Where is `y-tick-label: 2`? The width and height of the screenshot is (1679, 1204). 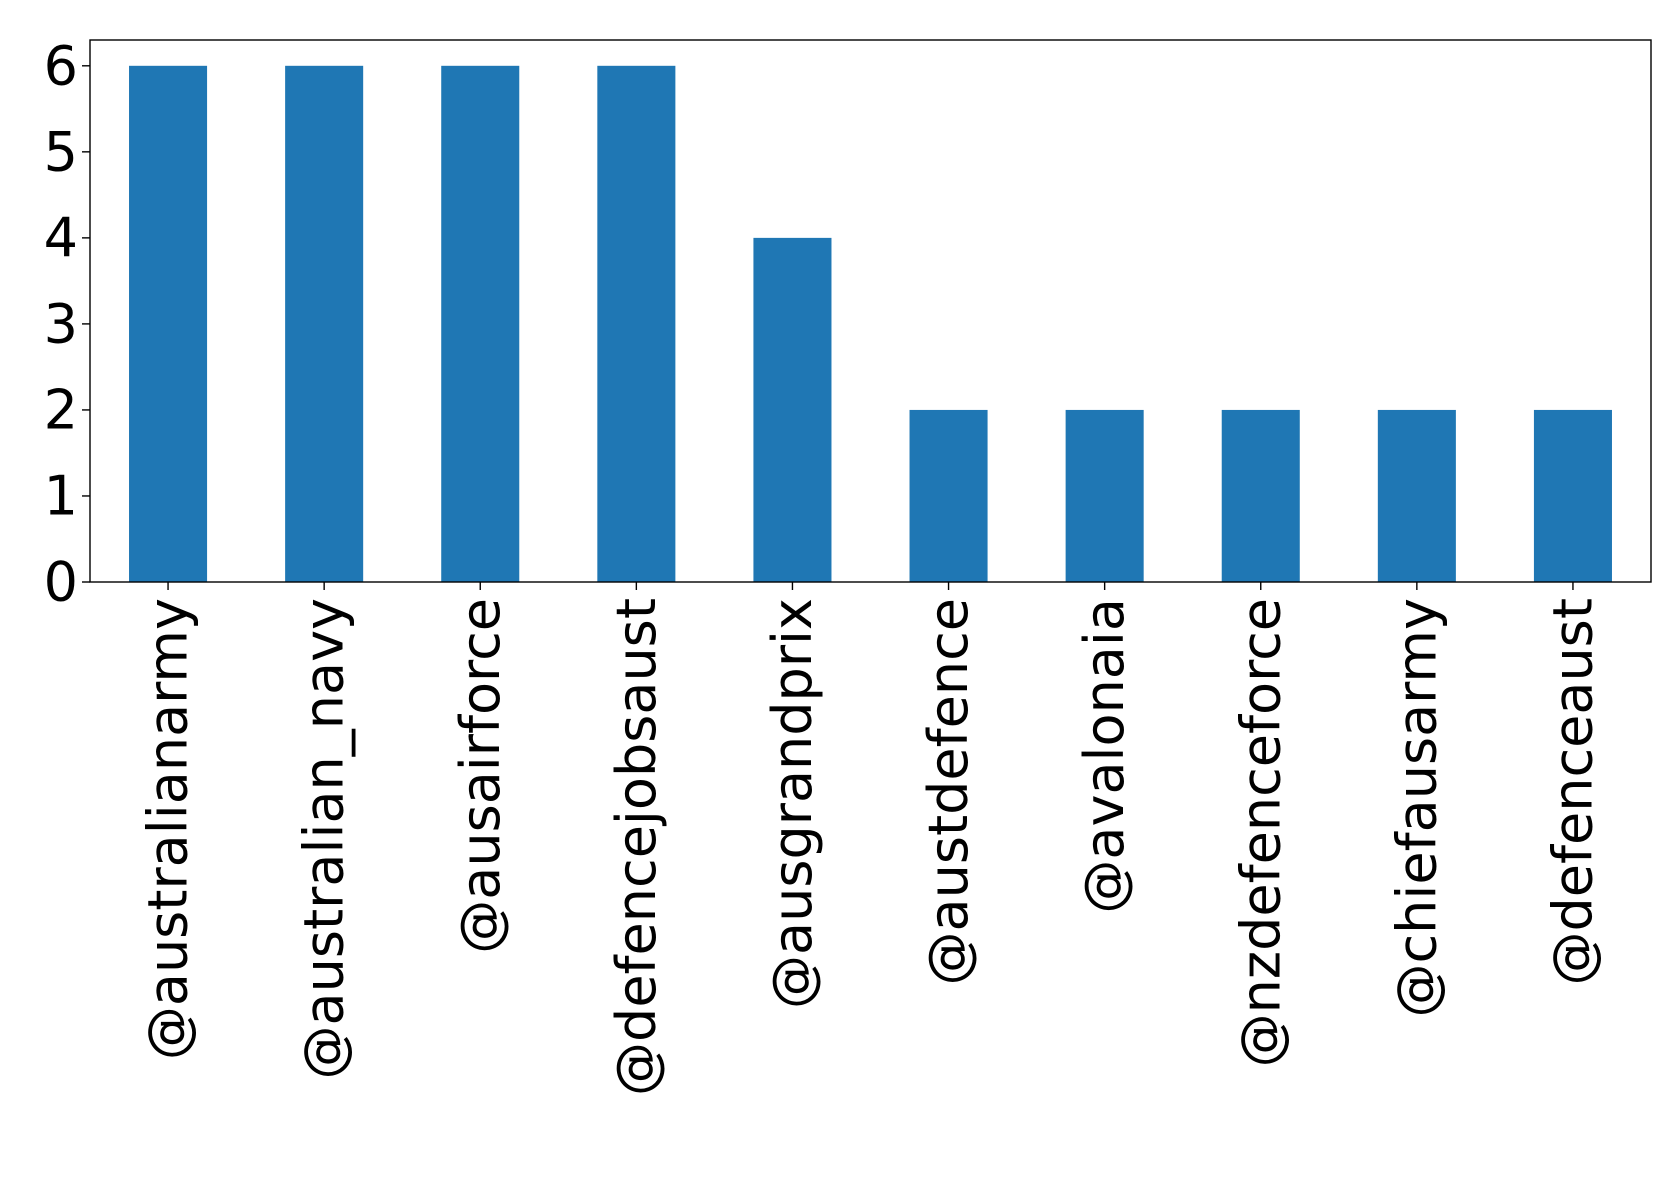
y-tick-label: 2 is located at coordinates (61, 409).